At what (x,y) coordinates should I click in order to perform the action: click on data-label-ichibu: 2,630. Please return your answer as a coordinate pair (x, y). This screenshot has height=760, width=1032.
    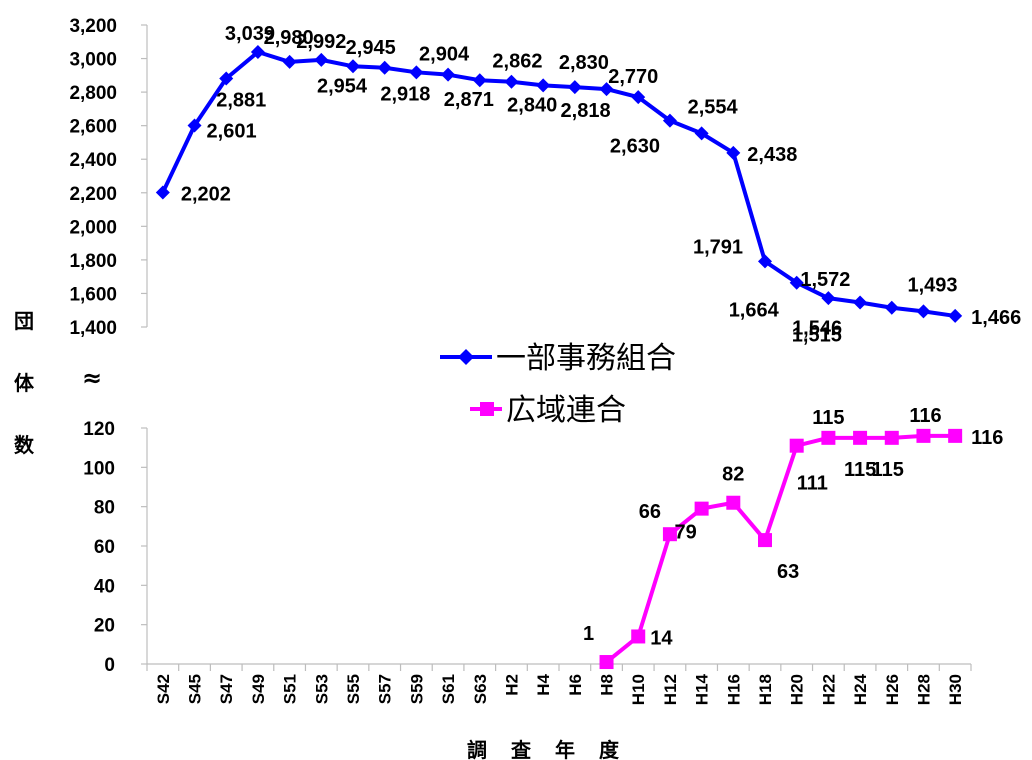
    Looking at the image, I should click on (635, 147).